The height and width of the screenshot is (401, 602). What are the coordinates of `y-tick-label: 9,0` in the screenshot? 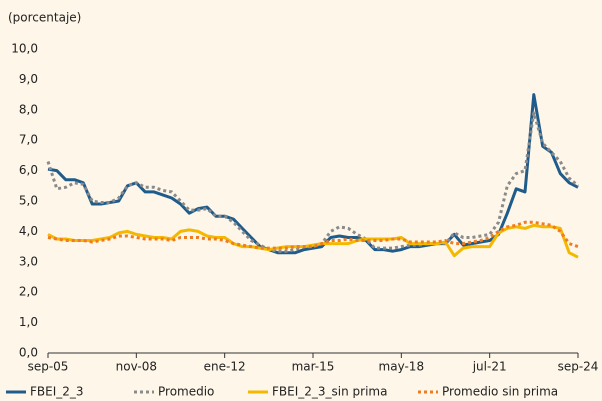 It's located at (28, 79).